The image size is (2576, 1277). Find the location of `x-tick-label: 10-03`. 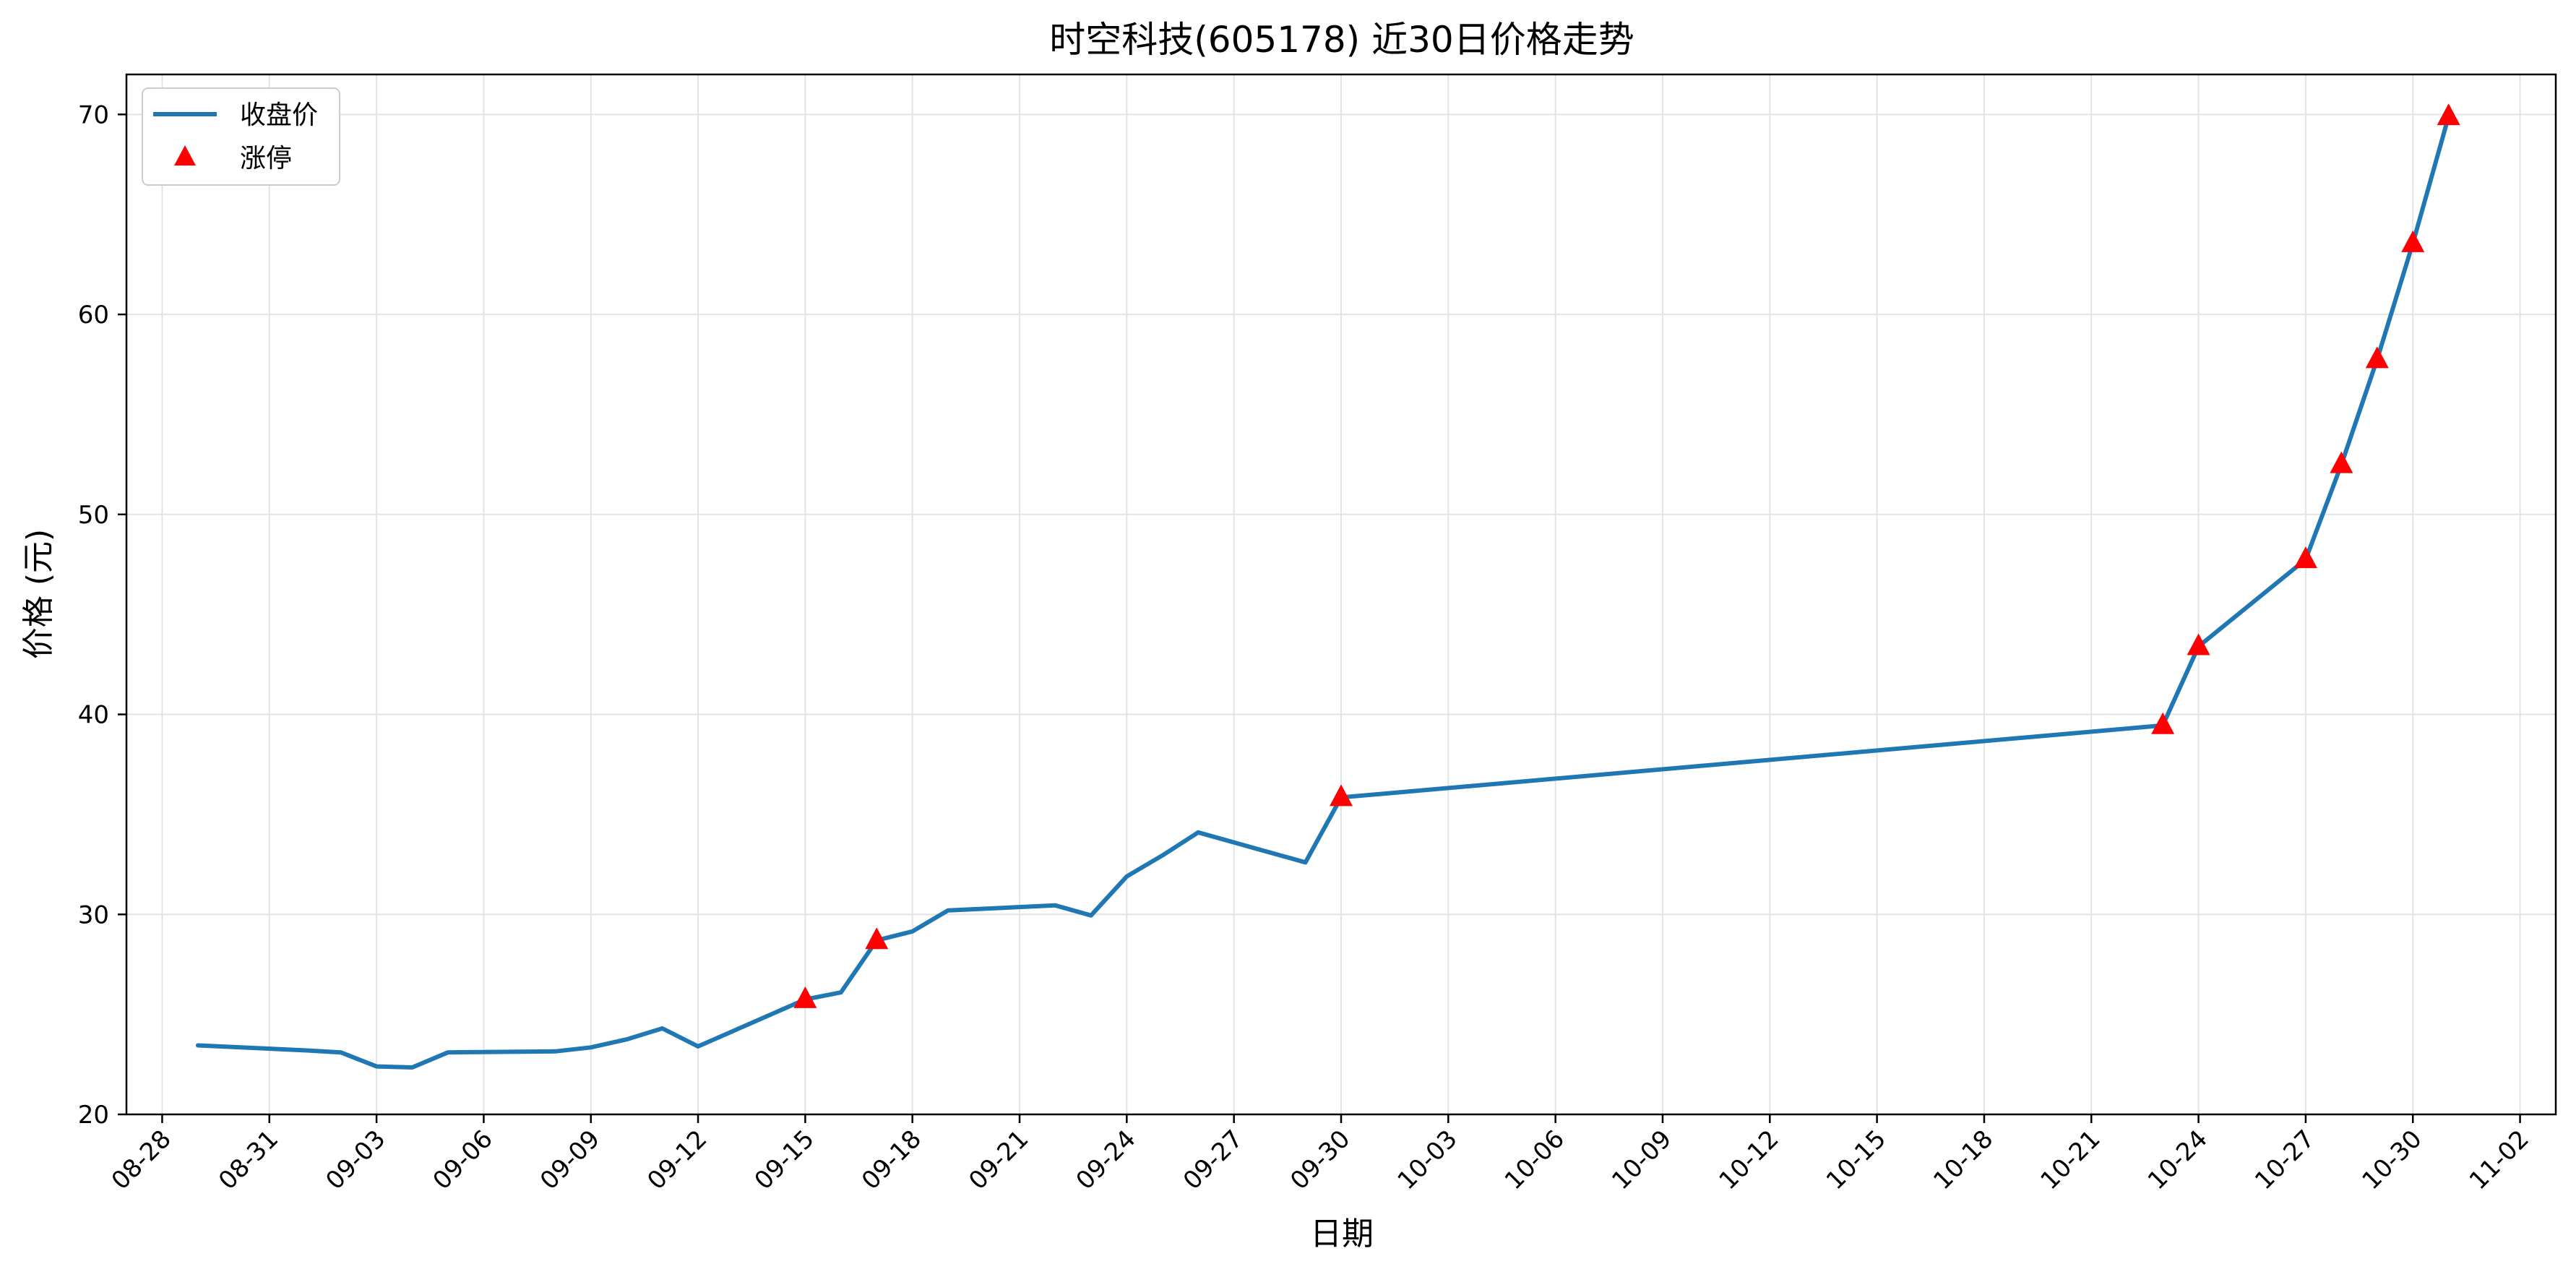

x-tick-label: 10-03 is located at coordinates (1427, 1160).